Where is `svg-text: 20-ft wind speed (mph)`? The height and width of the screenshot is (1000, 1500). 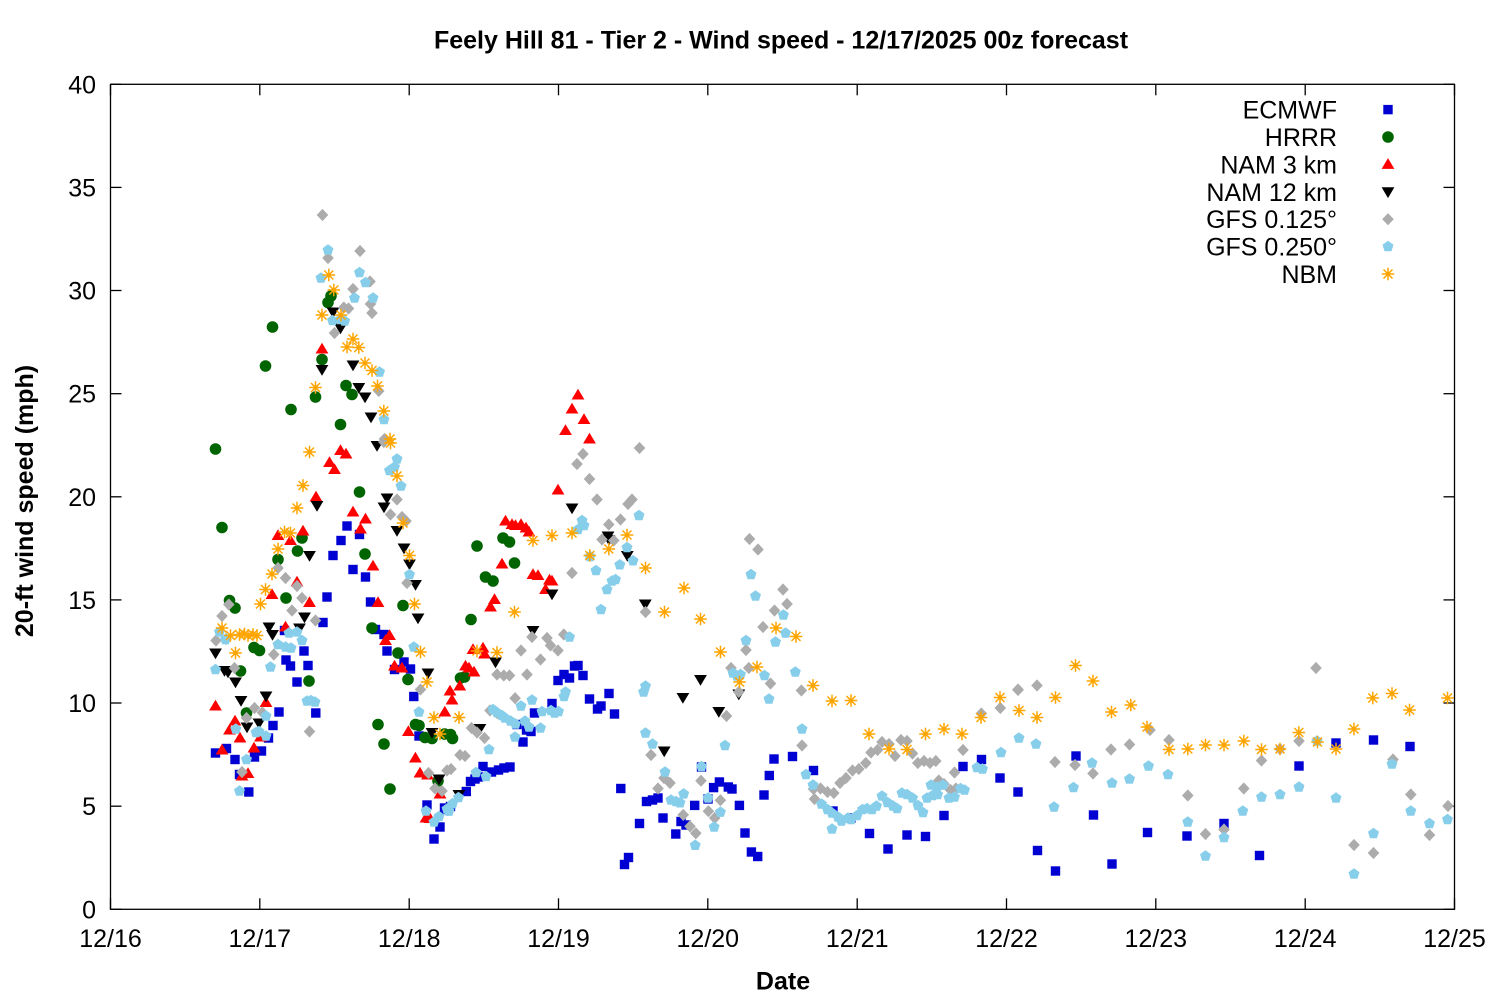 svg-text: 20-ft wind speed (mph) is located at coordinates (25, 501).